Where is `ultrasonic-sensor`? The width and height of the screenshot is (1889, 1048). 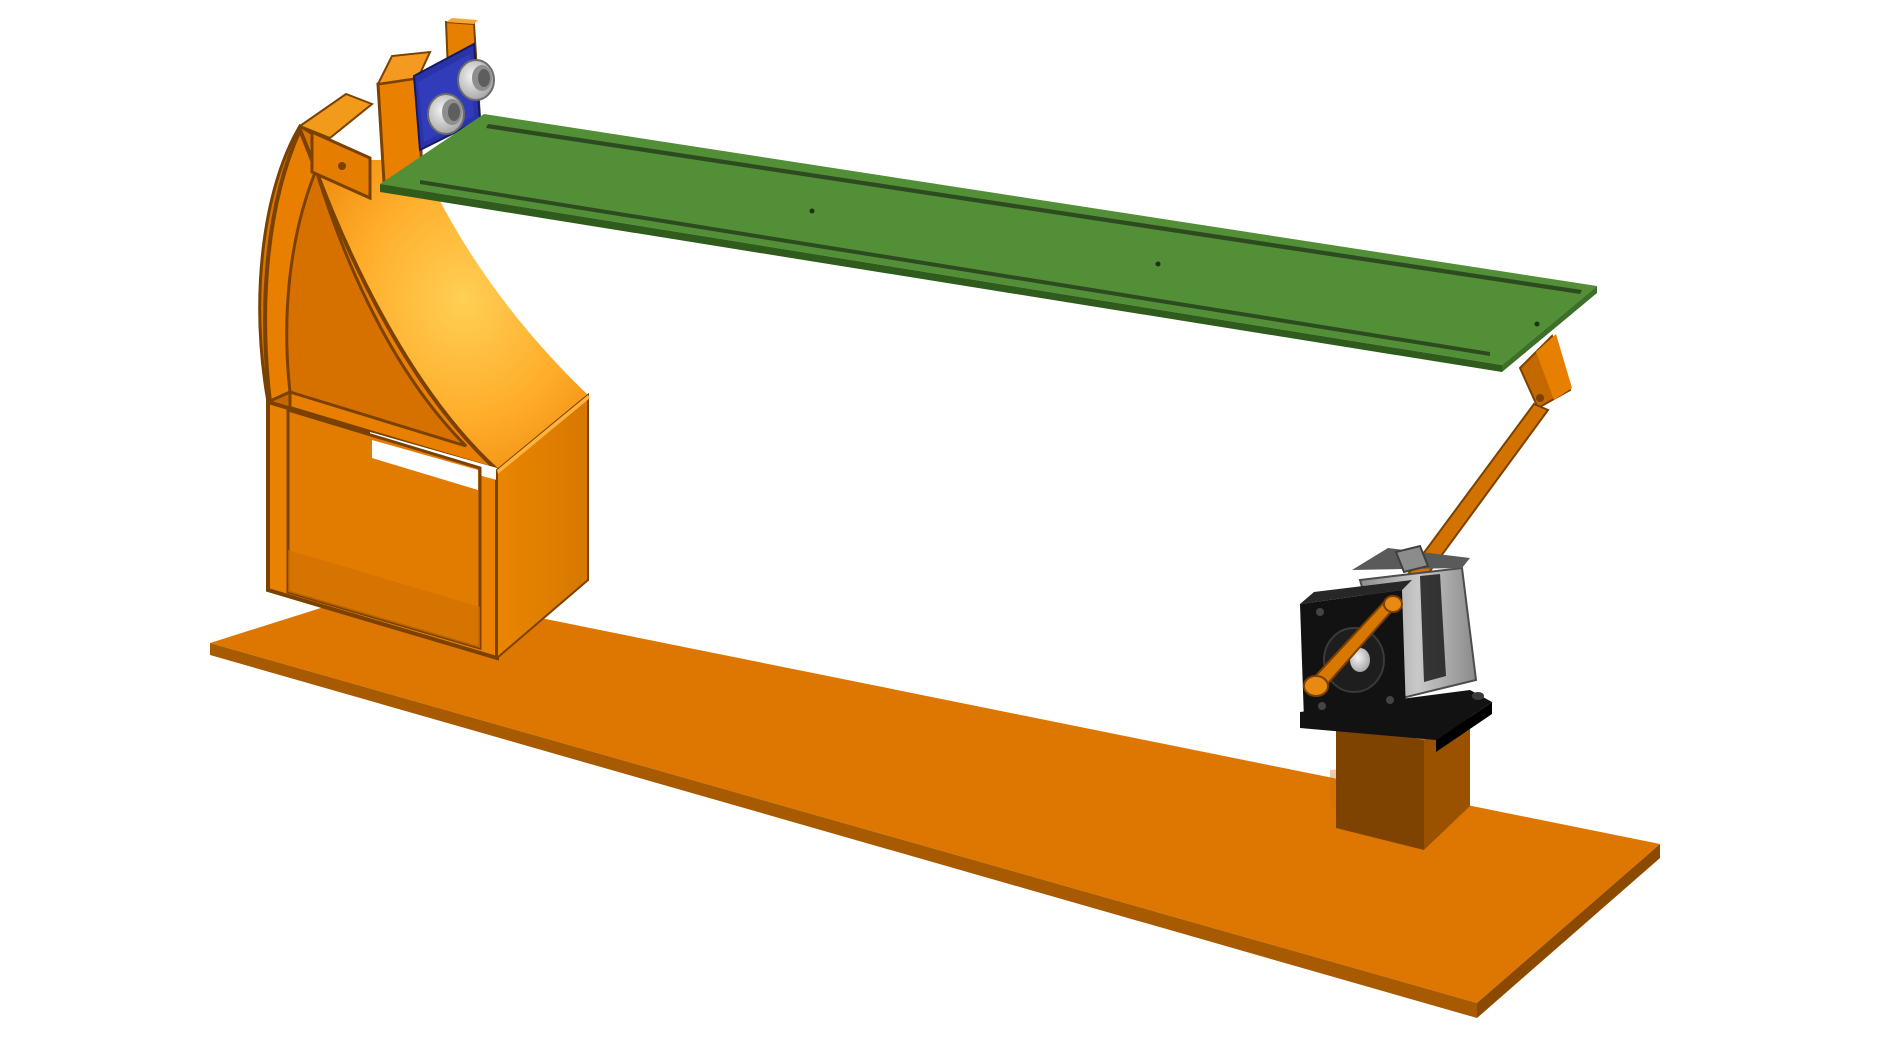 ultrasonic-sensor is located at coordinates (453, 97).